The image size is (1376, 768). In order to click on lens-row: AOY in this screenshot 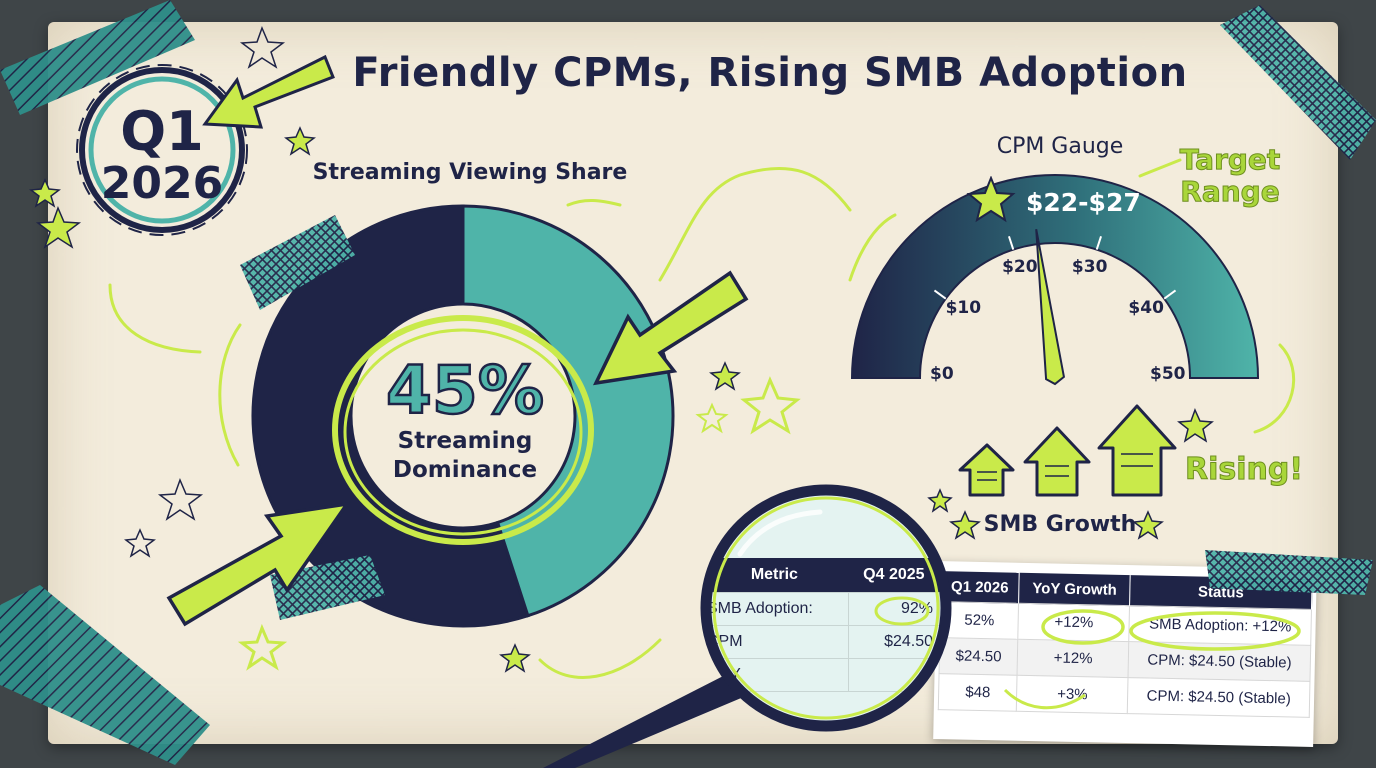, I will do `click(823, 675)`.